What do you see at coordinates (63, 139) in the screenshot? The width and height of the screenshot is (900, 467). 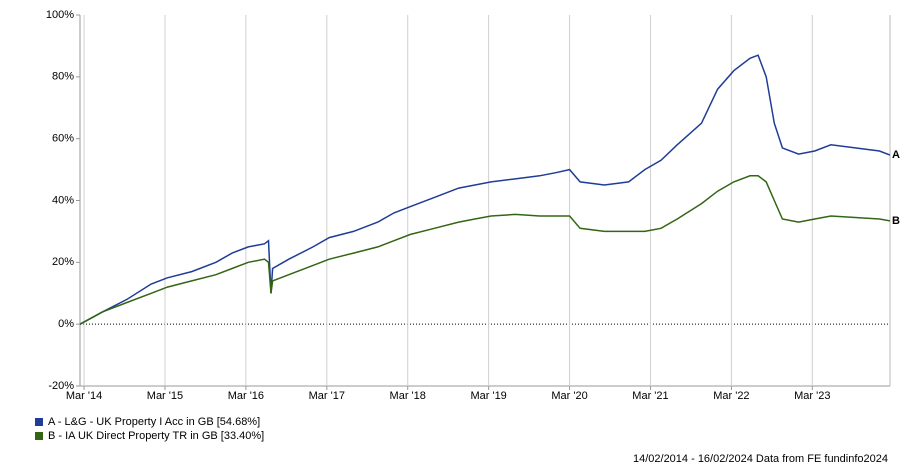 I see `y-tick-label: 60%` at bounding box center [63, 139].